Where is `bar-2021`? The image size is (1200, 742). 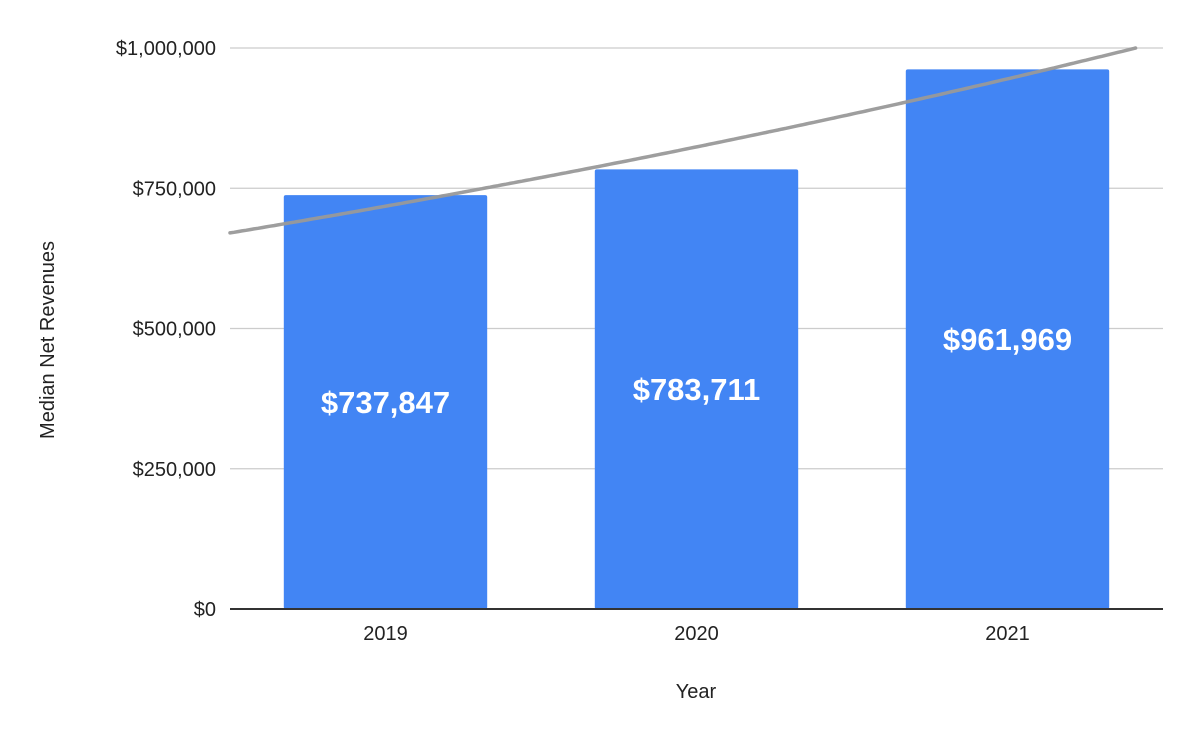
bar-2021 is located at coordinates (1007, 339).